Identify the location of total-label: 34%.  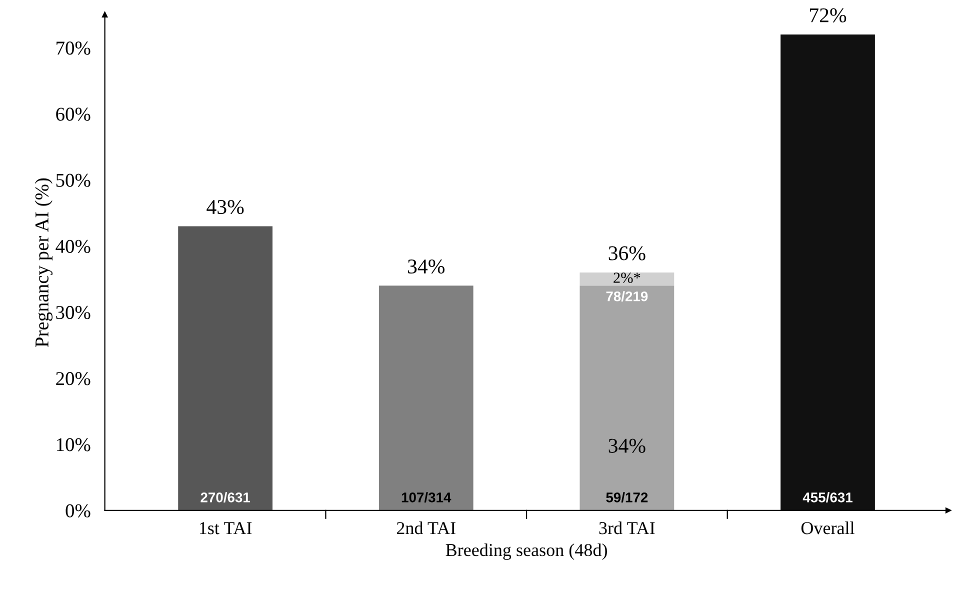
(426, 266).